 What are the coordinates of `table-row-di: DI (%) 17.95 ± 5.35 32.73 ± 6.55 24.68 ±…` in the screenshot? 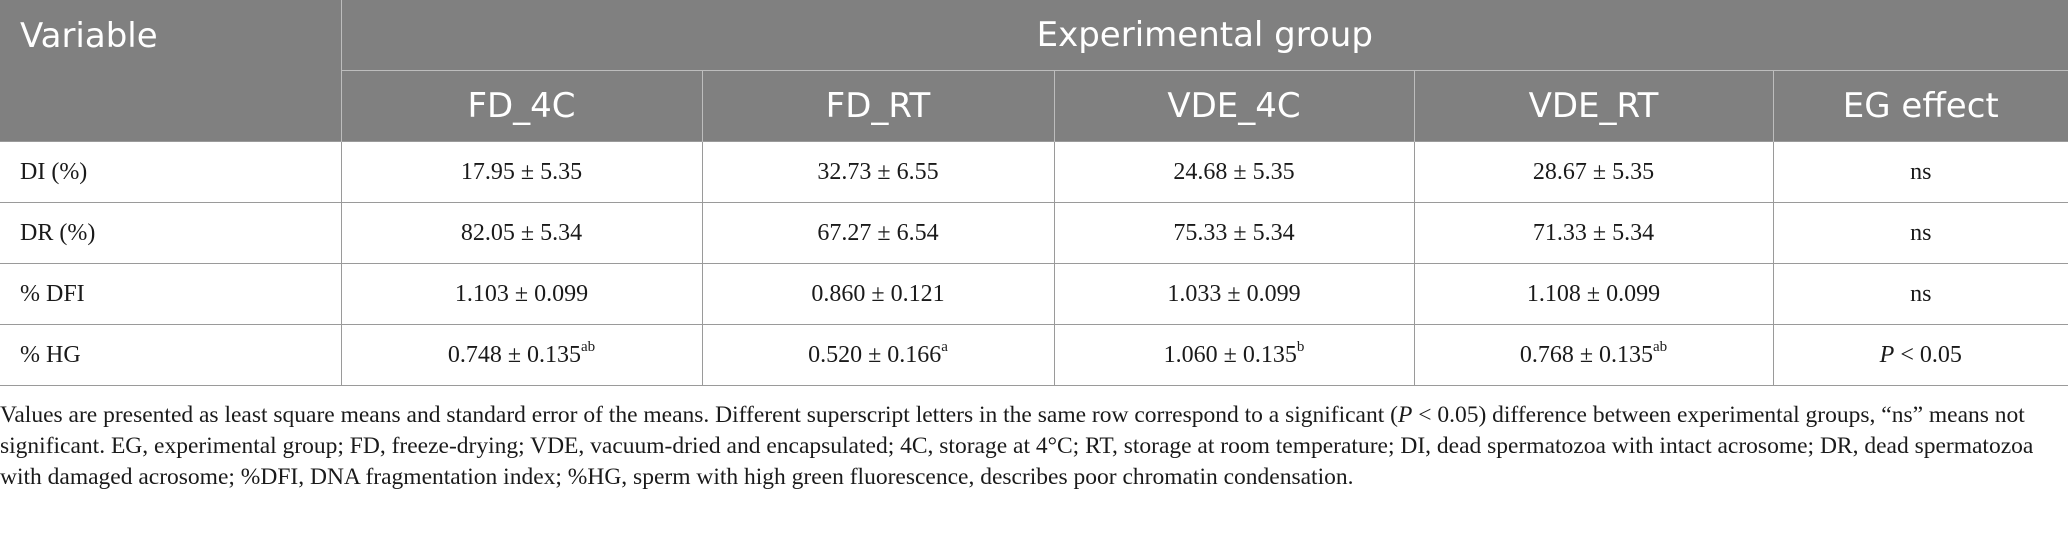 It's located at (1034, 172).